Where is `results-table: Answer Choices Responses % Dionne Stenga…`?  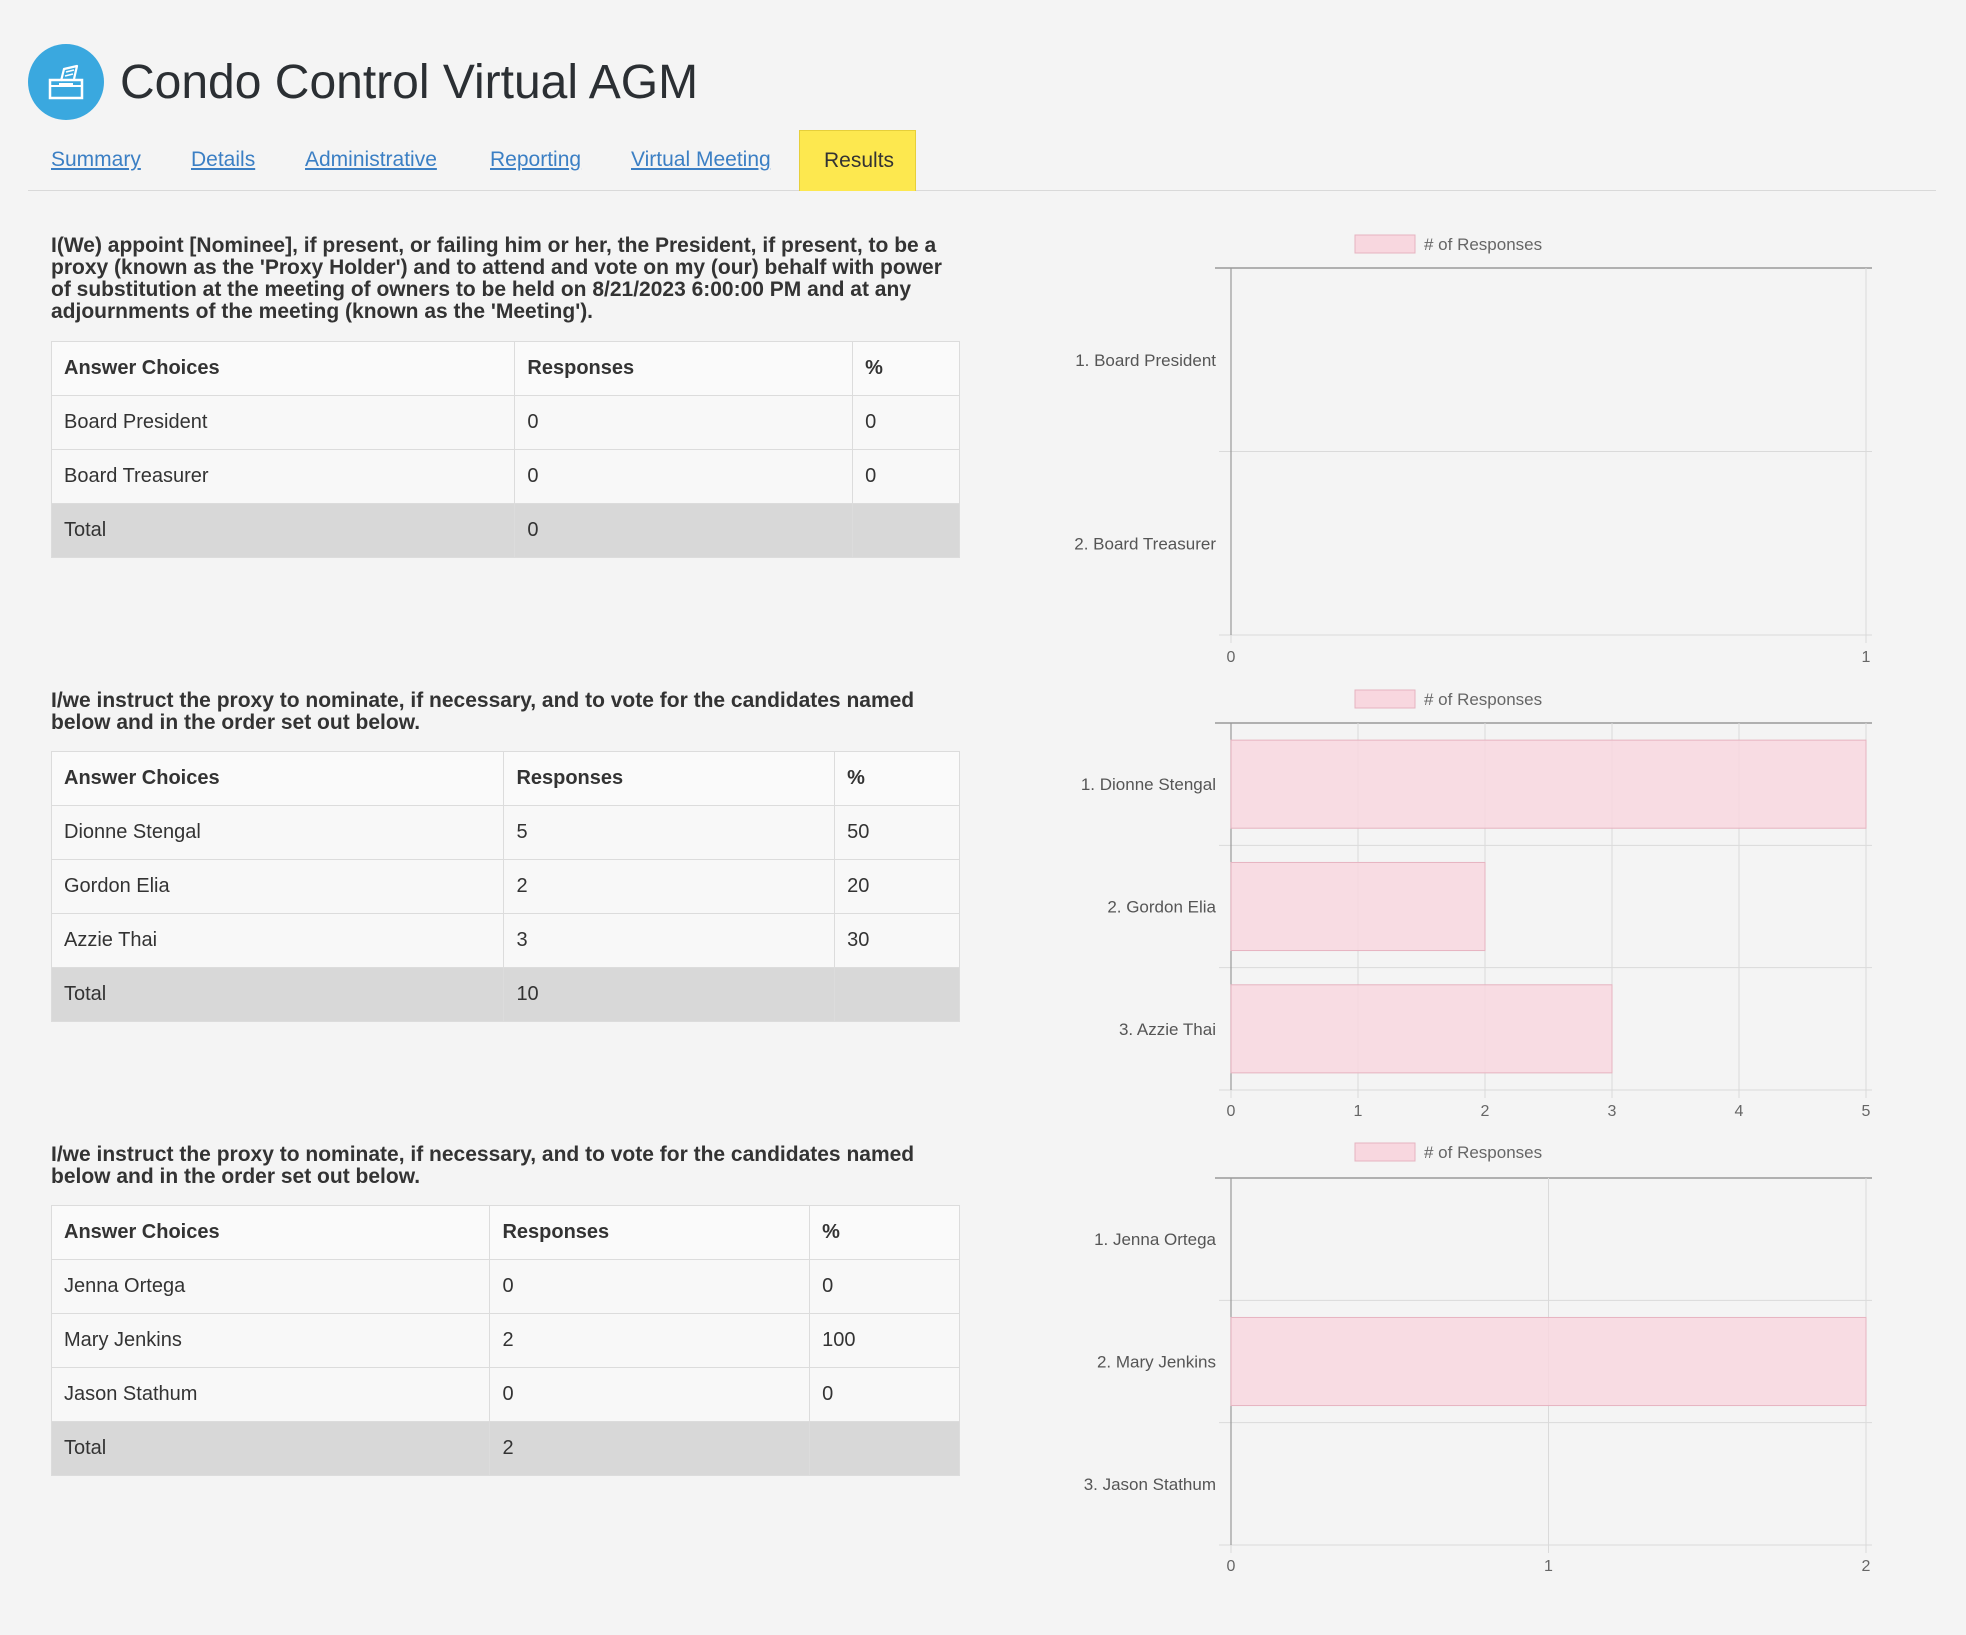 results-table: Answer Choices Responses % Dionne Stenga… is located at coordinates (505, 886).